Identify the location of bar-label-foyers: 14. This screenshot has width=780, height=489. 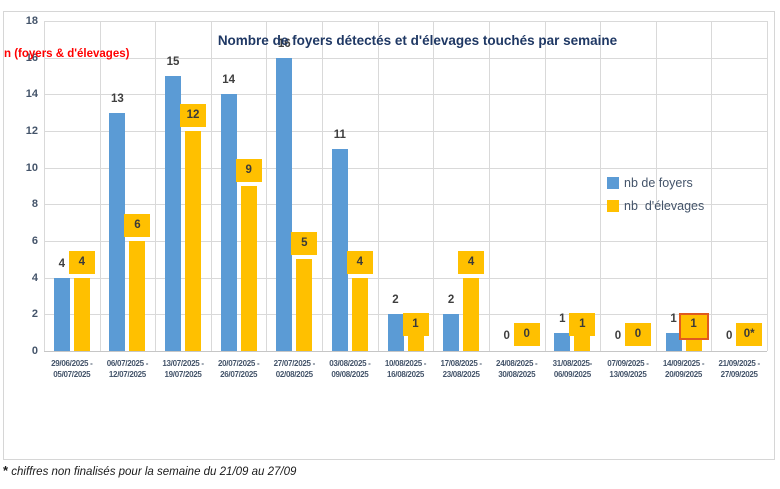
(229, 80).